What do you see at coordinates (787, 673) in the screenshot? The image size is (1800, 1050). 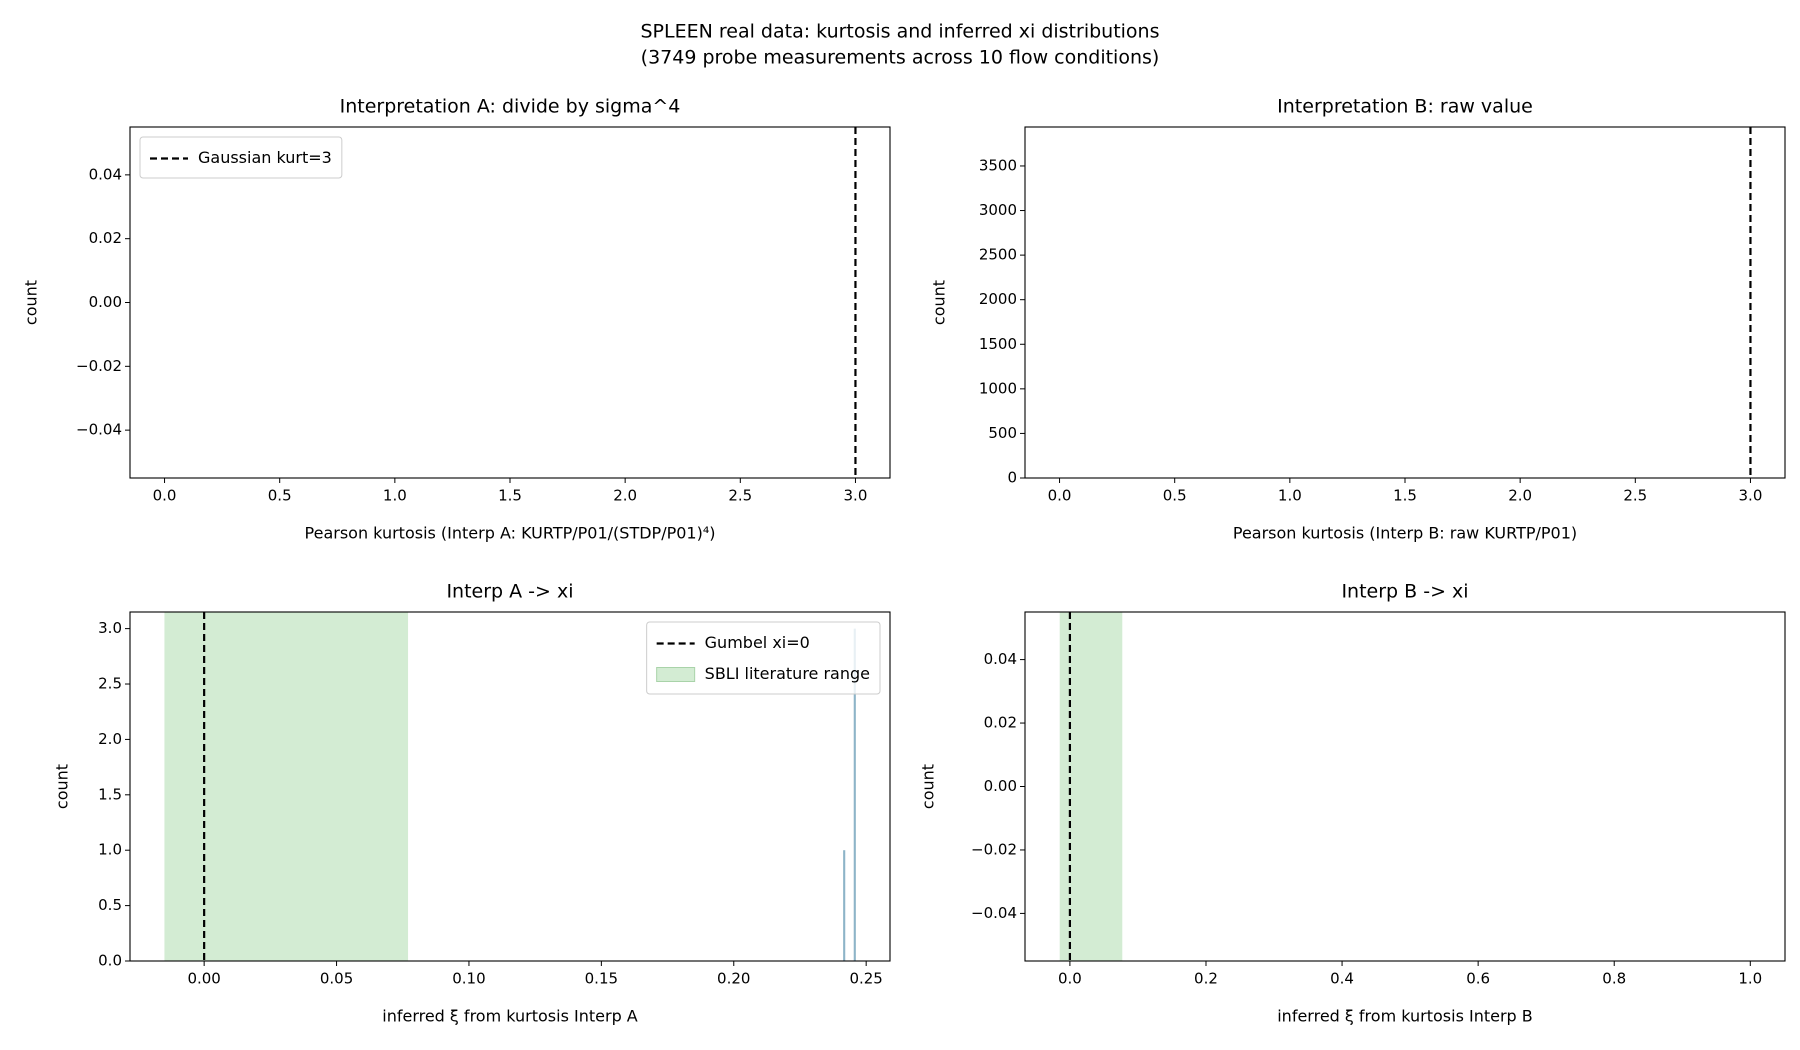 I see `legend-label: SBLI literature range` at bounding box center [787, 673].